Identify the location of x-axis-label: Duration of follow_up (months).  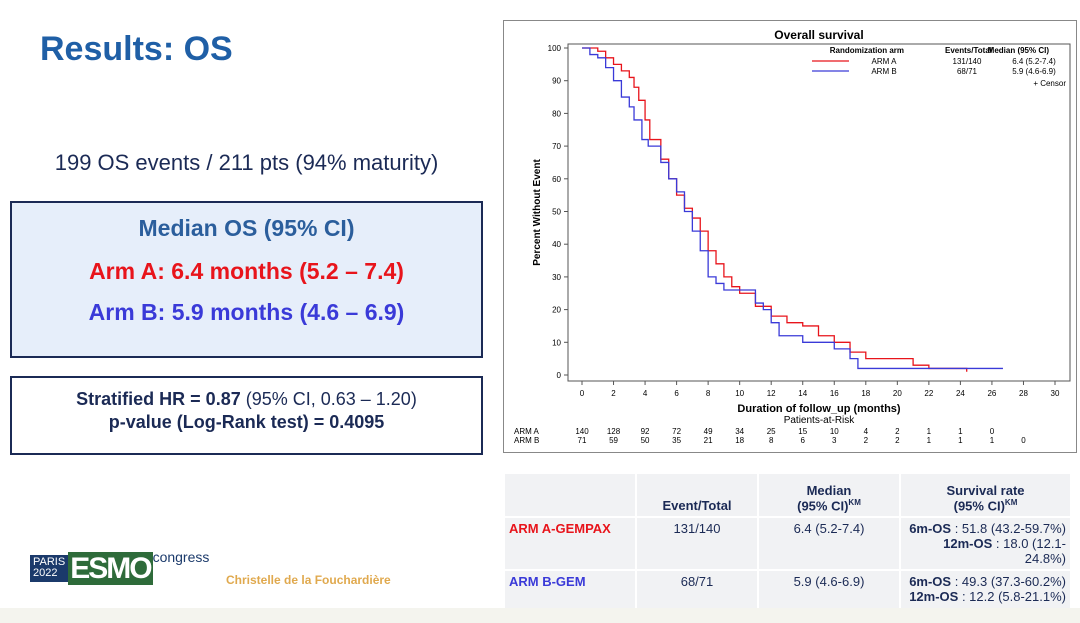
(818, 409).